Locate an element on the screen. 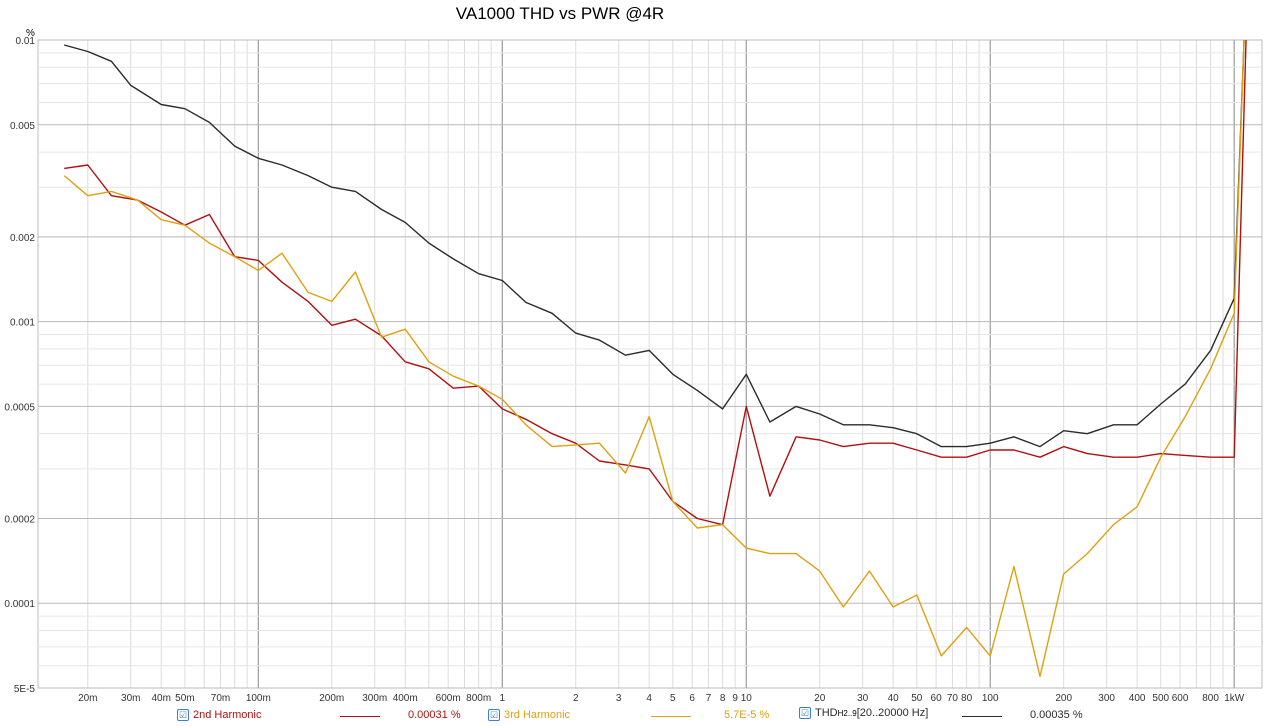  x-tick-label: 600 is located at coordinates (1180, 698).